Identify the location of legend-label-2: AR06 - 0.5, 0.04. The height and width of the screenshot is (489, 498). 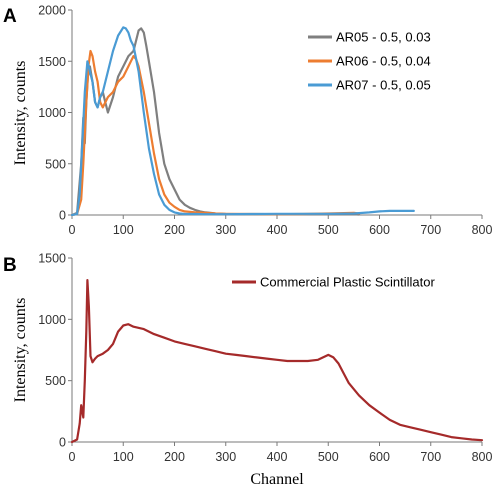
(383, 61).